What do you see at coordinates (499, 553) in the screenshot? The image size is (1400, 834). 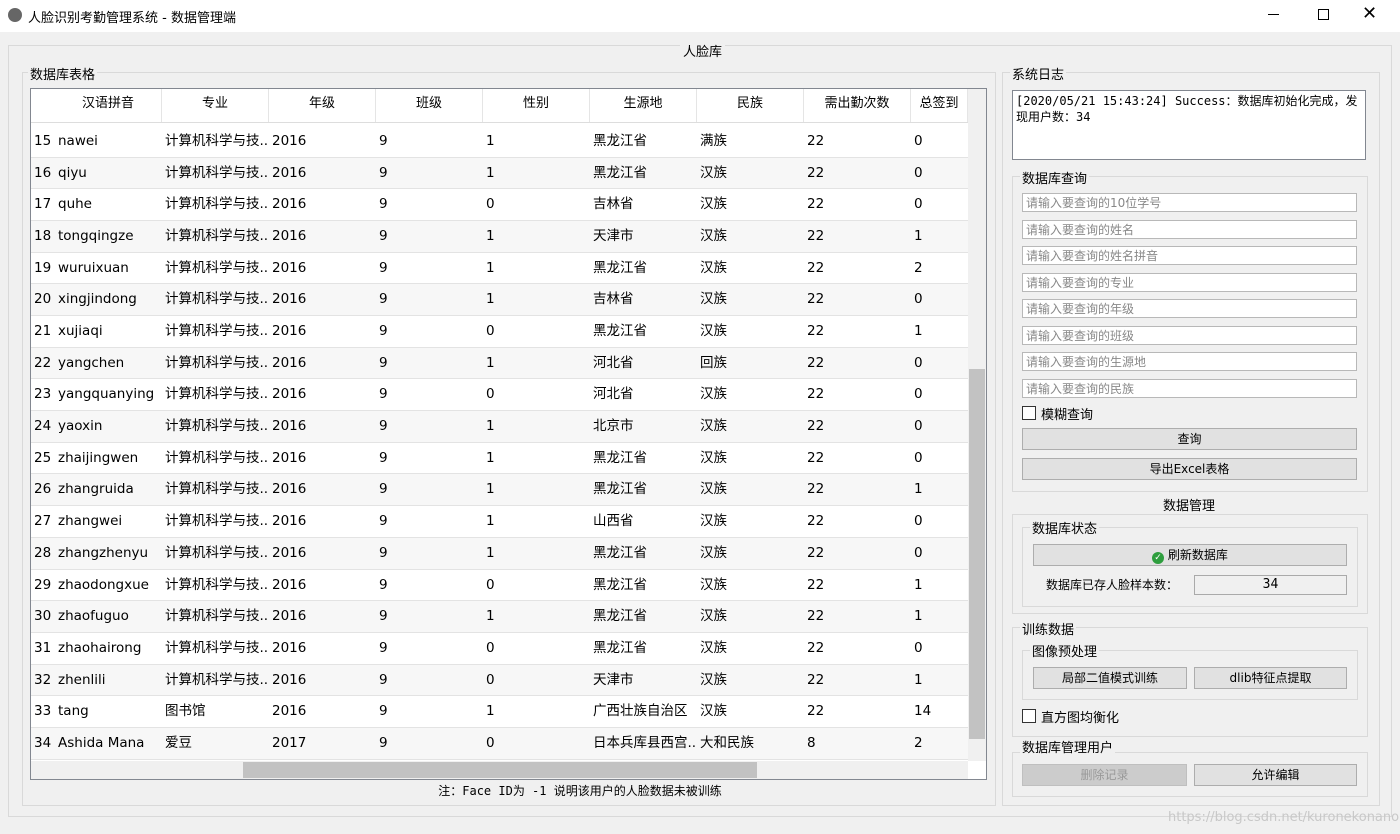 I see `table-row: 28 zhangzhenyu 计算机科学与技... 2016 9 1 黑龙江省 汉族 22 0` at bounding box center [499, 553].